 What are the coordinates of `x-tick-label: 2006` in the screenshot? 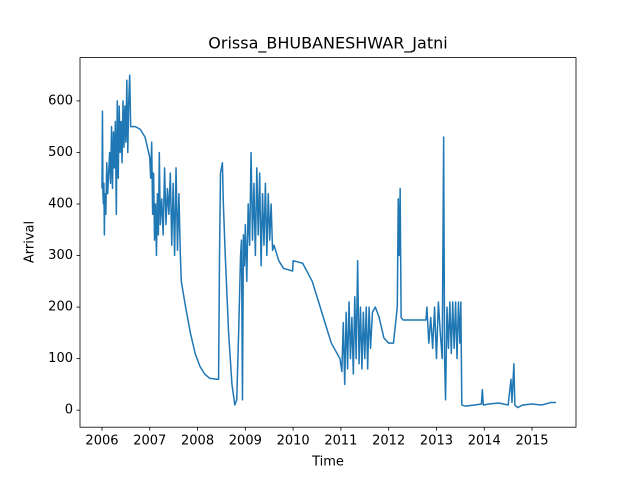 It's located at (101, 441).